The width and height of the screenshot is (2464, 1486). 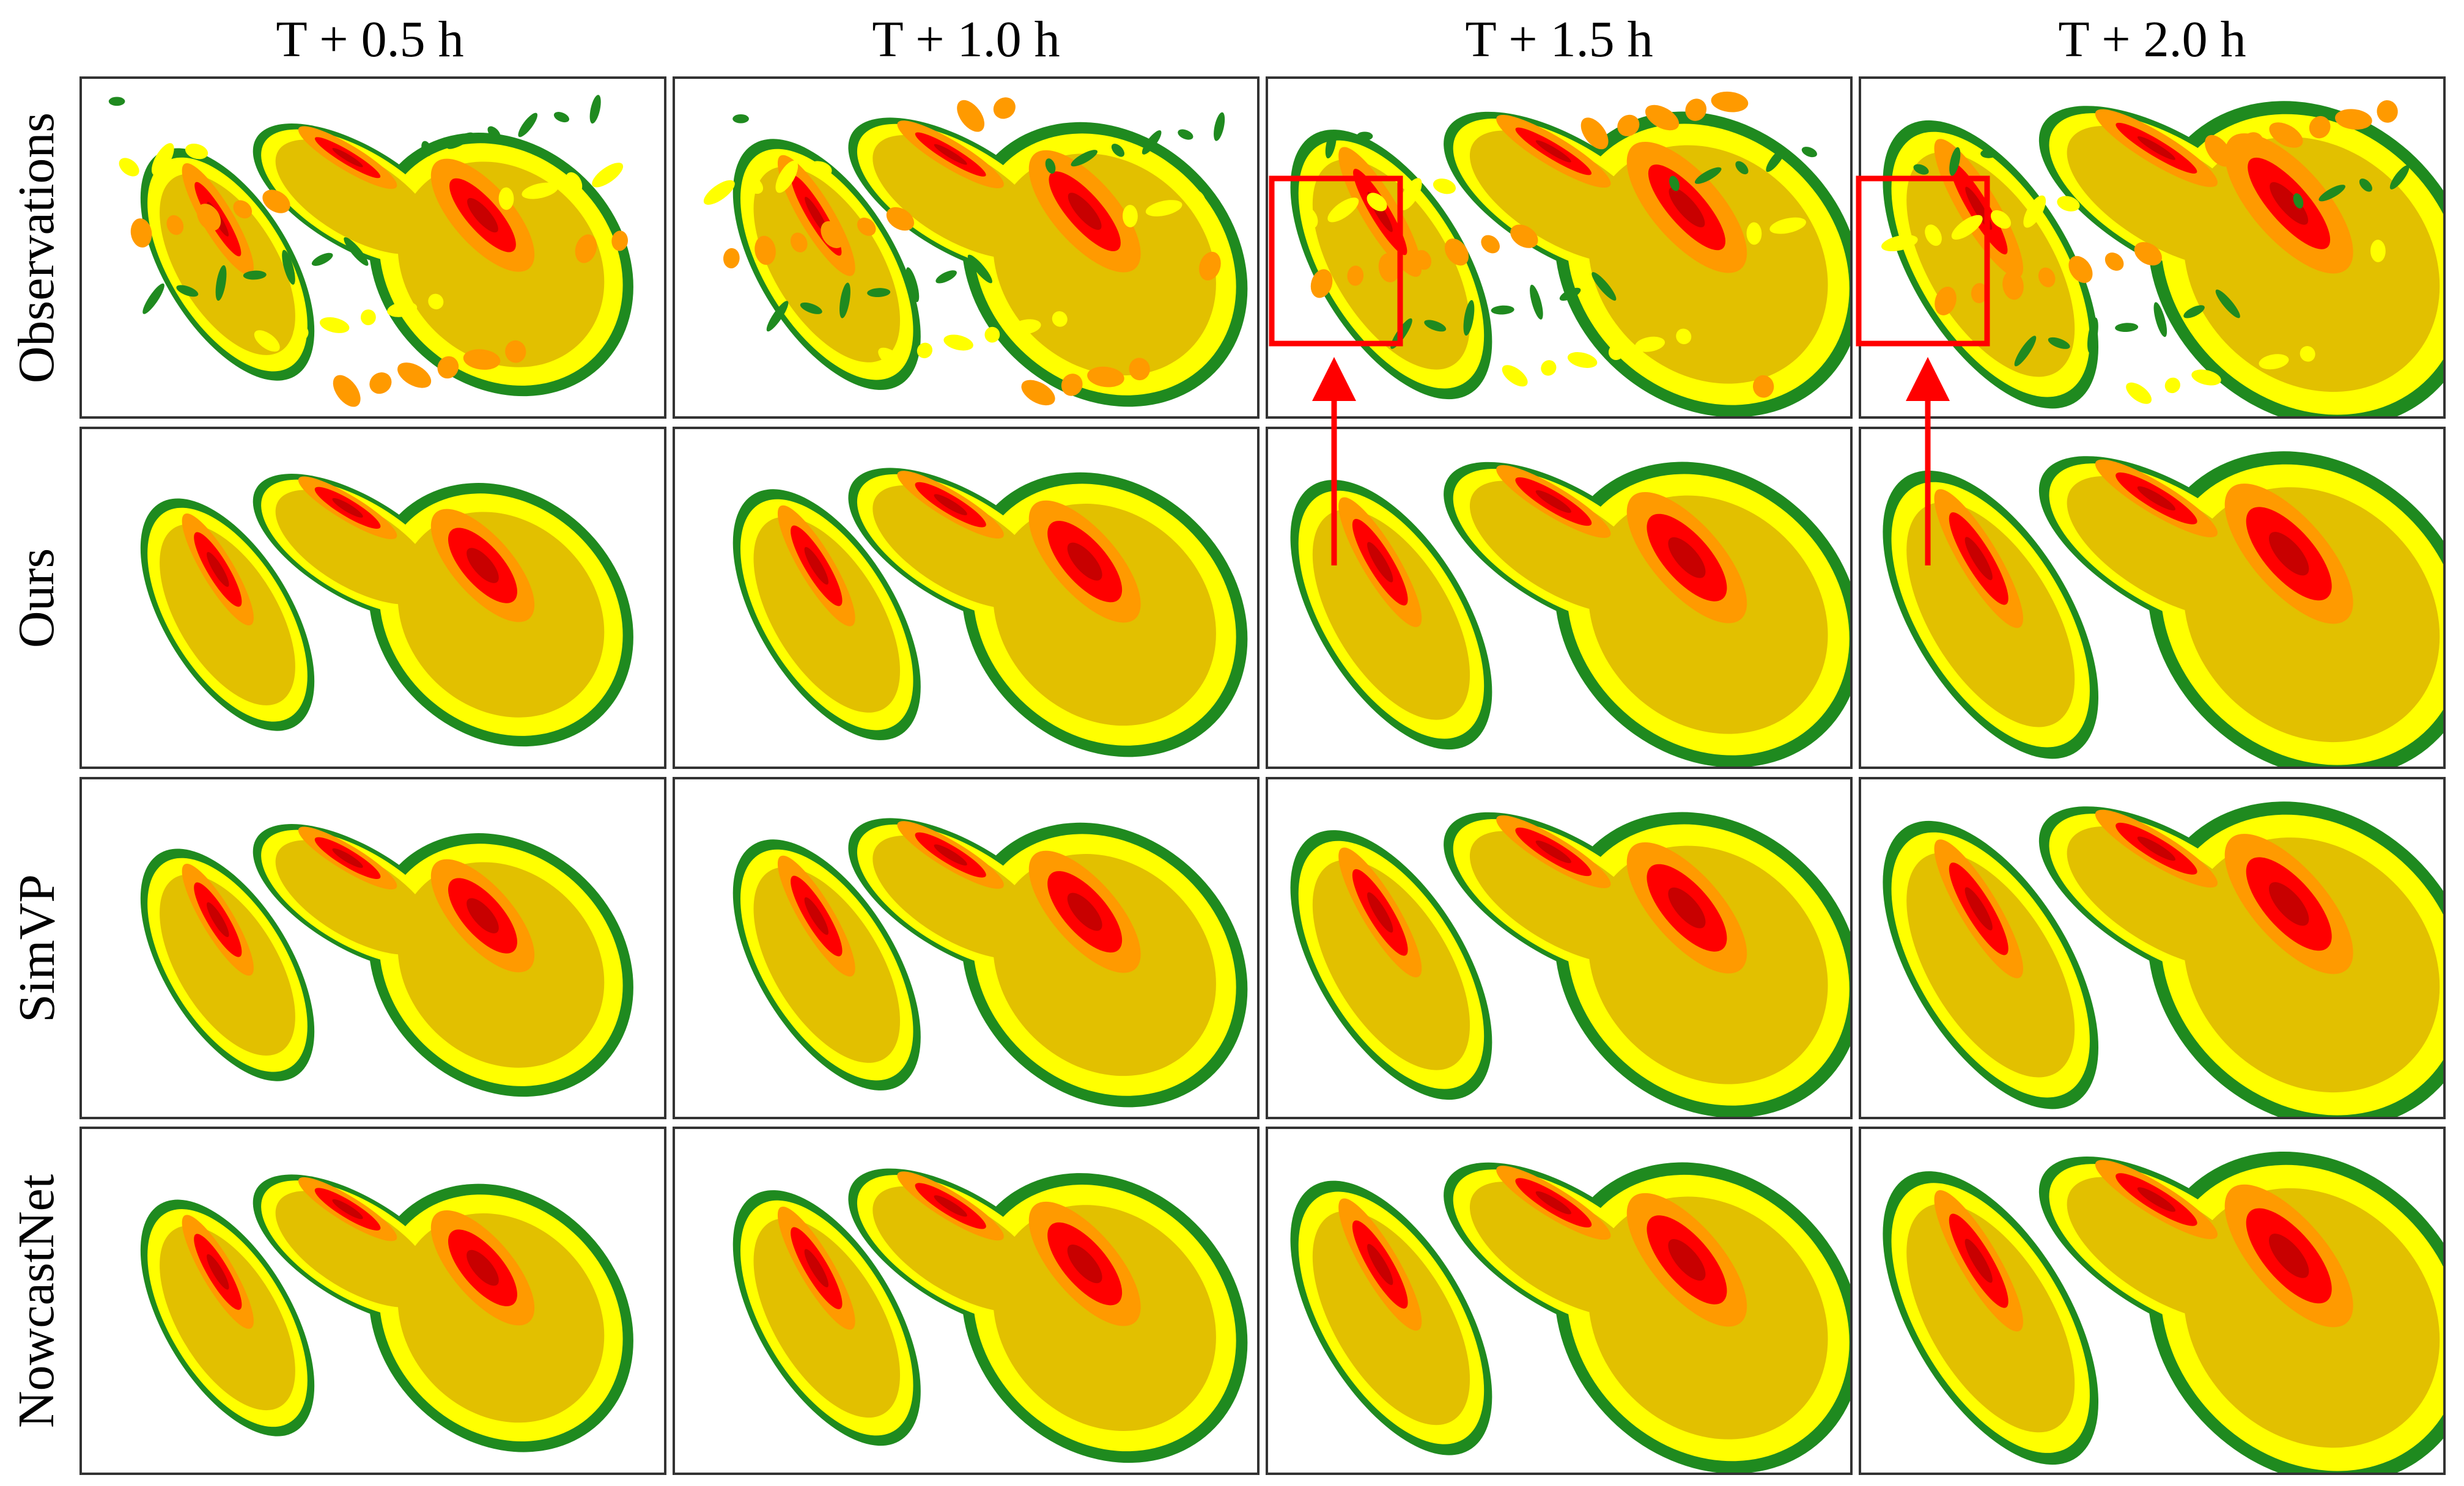 I want to click on col-title-3: T + 2.0 h, so click(x=2152, y=39).